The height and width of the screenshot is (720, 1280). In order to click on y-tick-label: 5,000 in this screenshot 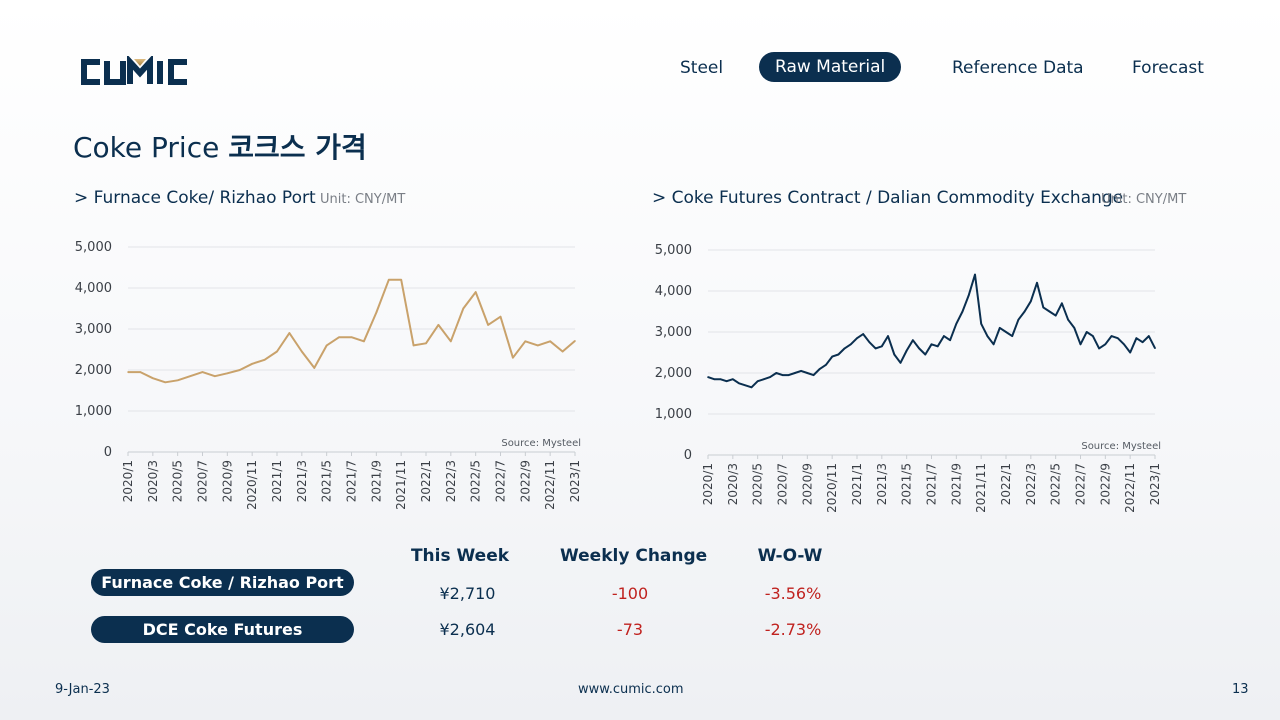, I will do `click(673, 250)`.